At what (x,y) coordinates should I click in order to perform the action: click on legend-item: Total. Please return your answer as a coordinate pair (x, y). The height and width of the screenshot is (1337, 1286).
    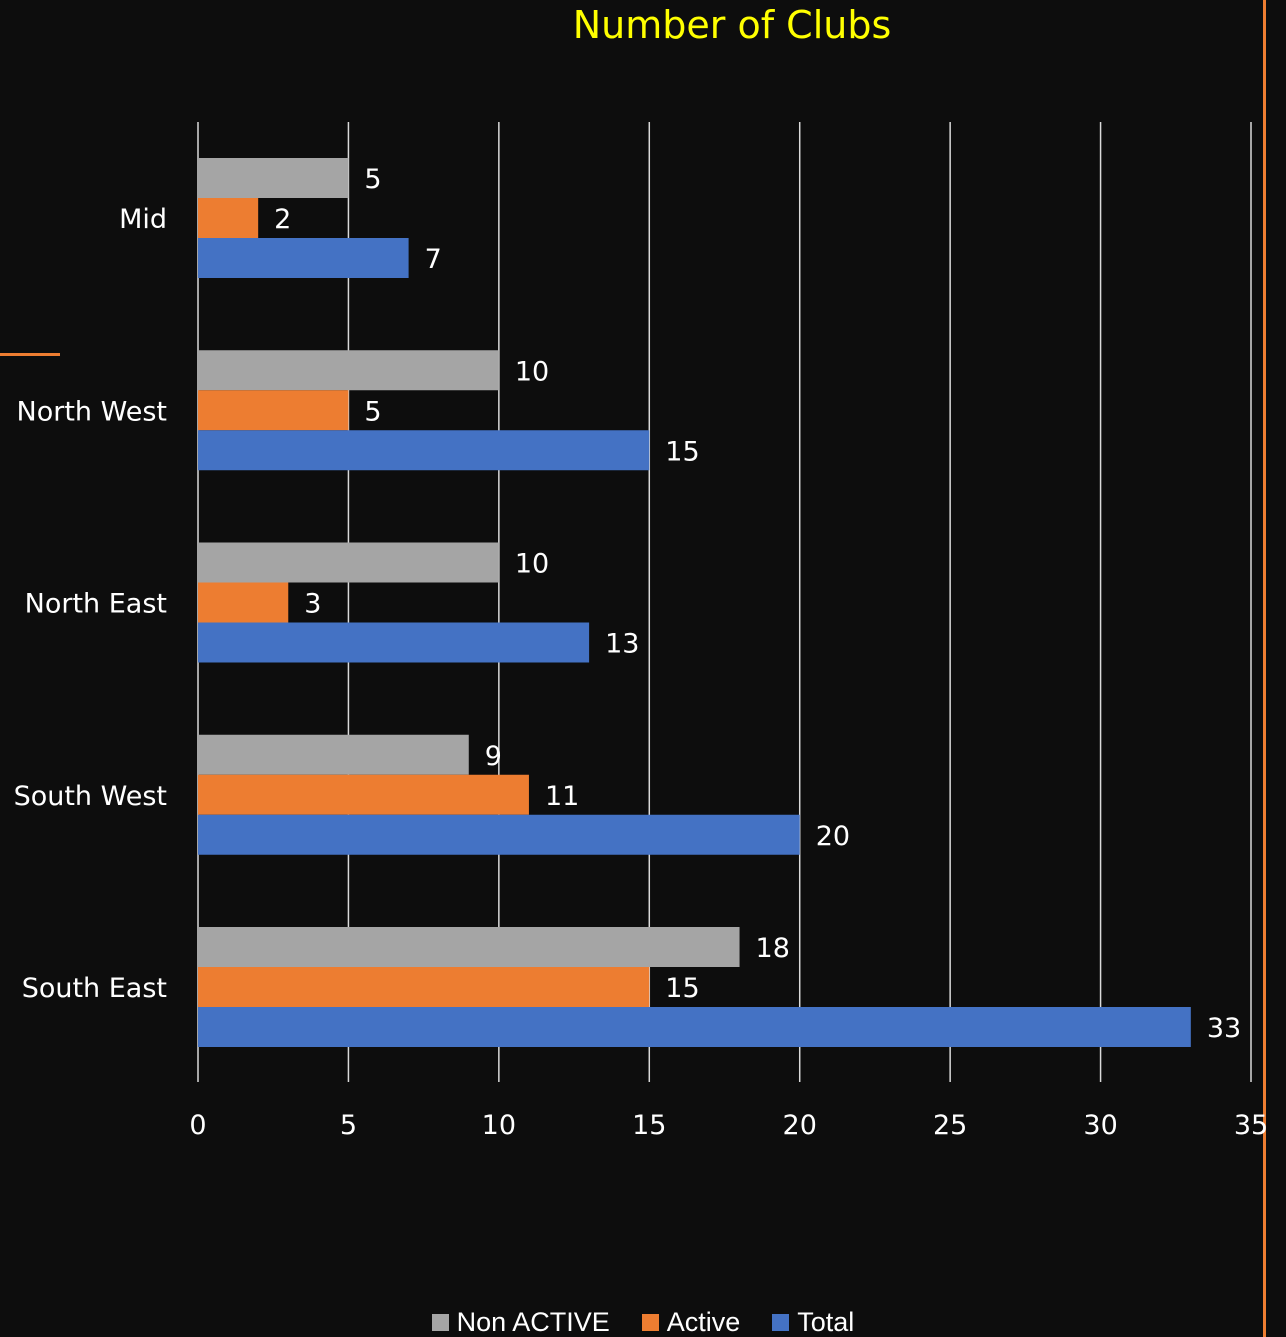
    Looking at the image, I should click on (813, 1322).